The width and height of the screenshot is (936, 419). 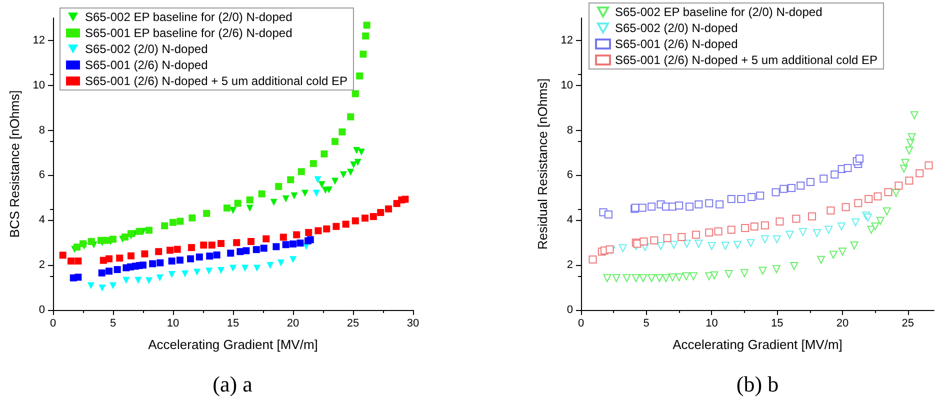 I want to click on text: (a) a, so click(x=232, y=384).